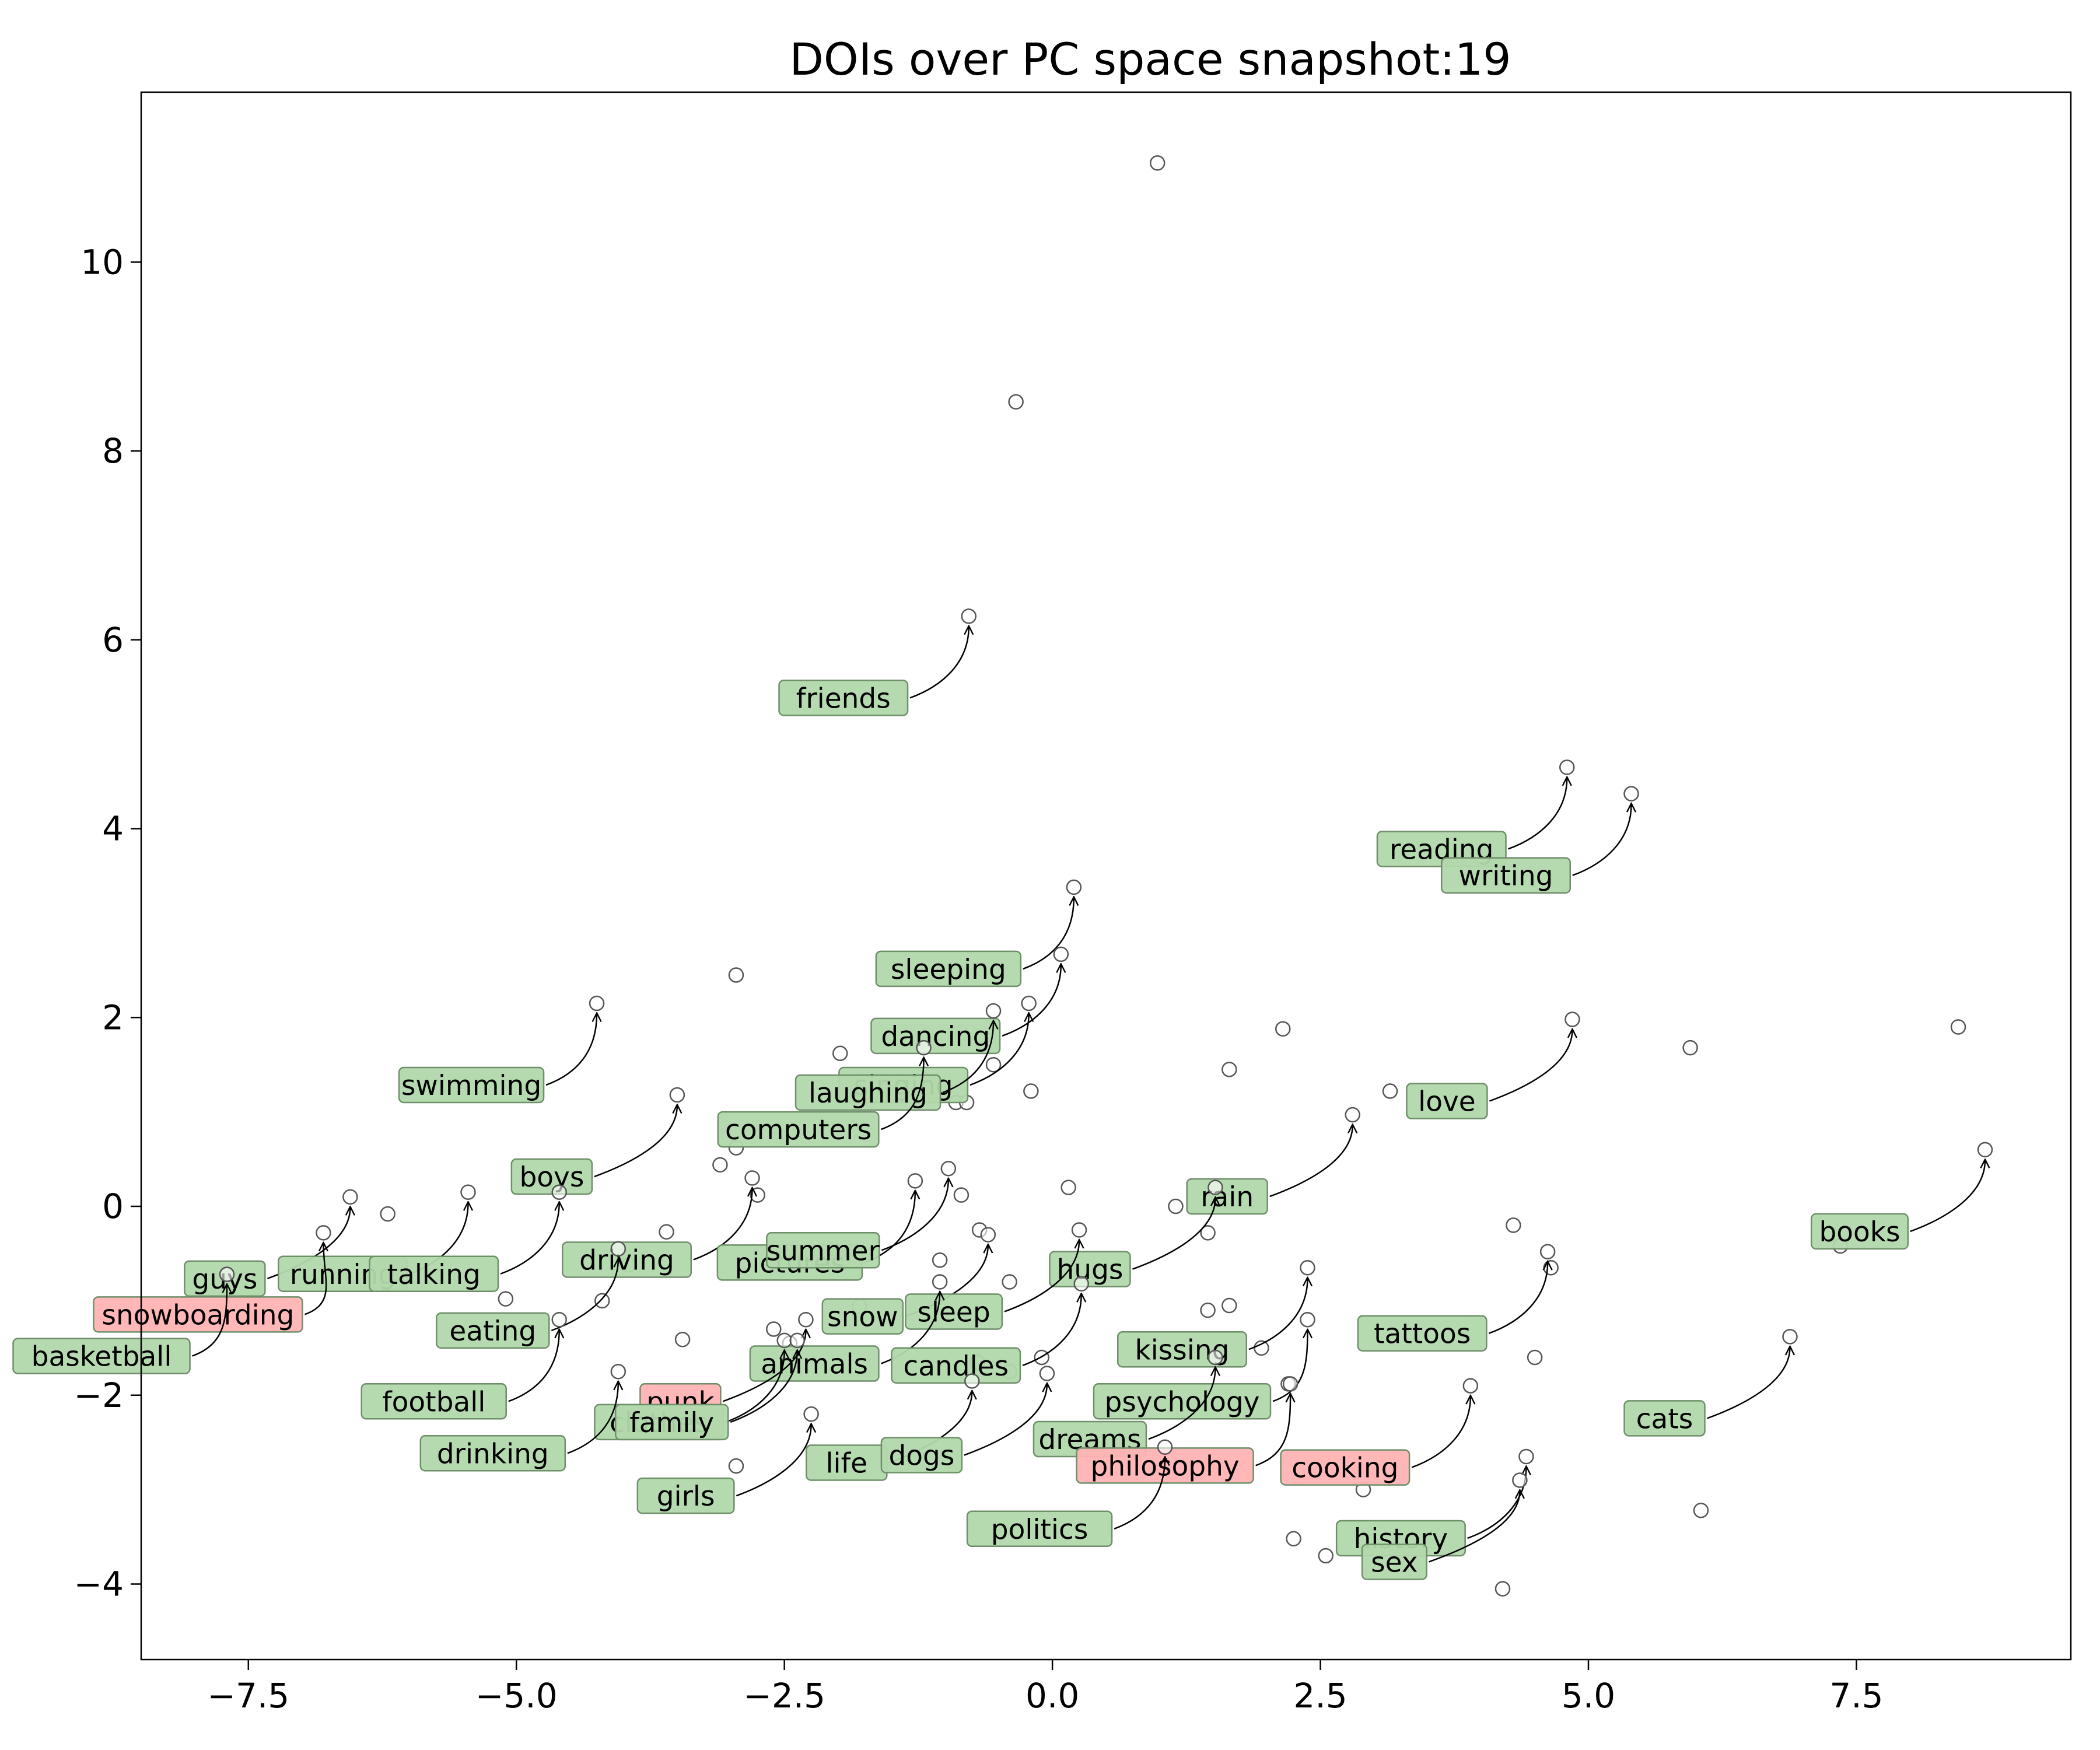  Describe the element at coordinates (846, 1463) in the screenshot. I see `point-label: life` at that location.